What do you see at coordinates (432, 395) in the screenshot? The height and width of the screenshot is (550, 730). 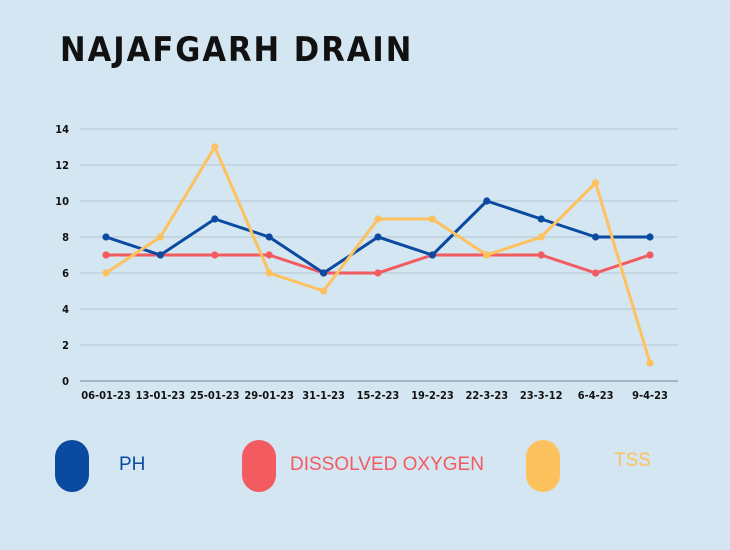 I see `x-tick-label-7: 19-2-23` at bounding box center [432, 395].